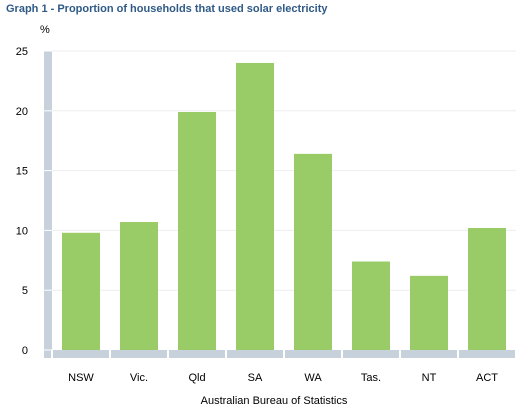 The height and width of the screenshot is (418, 532). I want to click on x-tick-label: NT, so click(429, 378).